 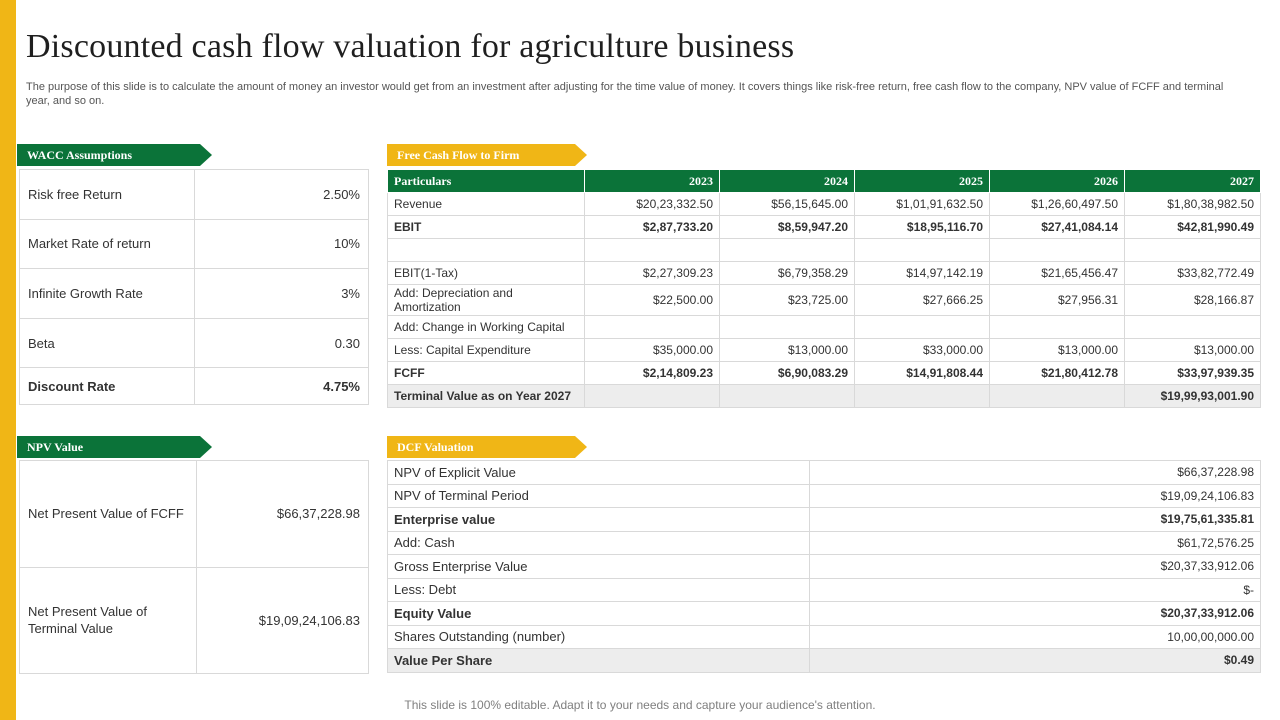 I want to click on fcf-heading-banner: Free Cash Flow to Firm, so click(x=487, y=155).